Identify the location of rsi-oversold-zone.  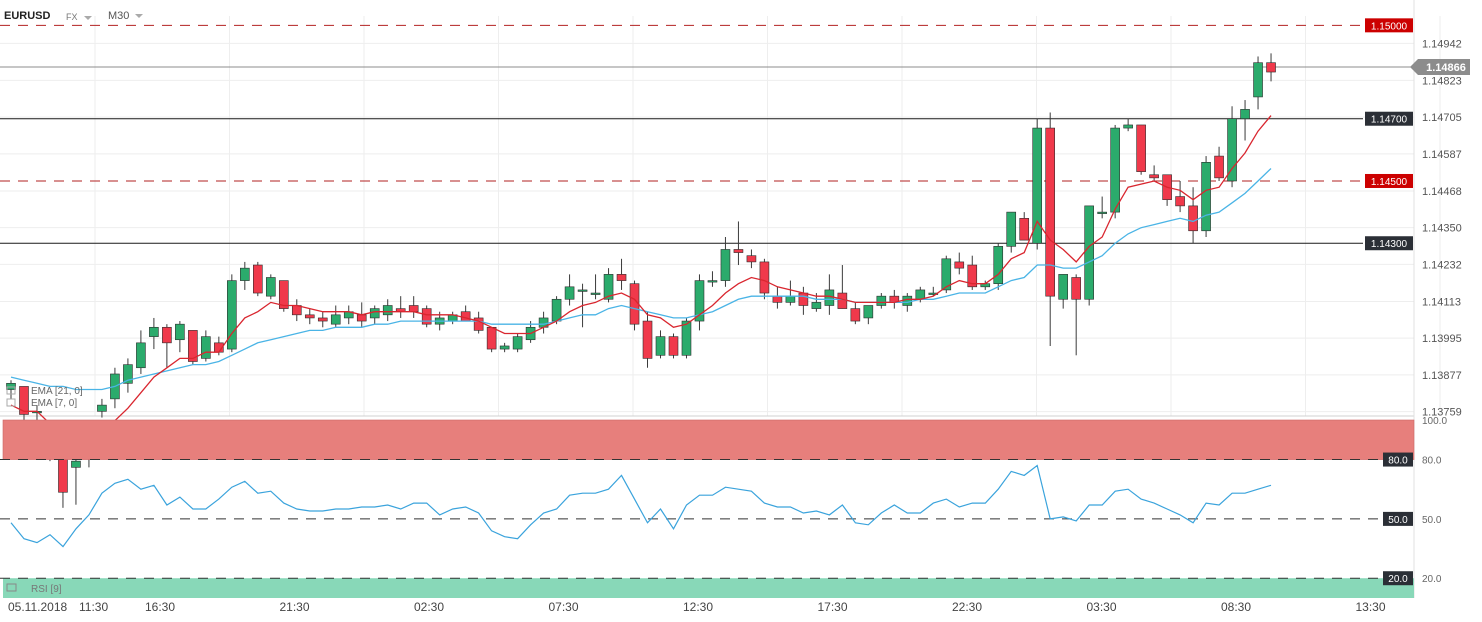
(708, 588).